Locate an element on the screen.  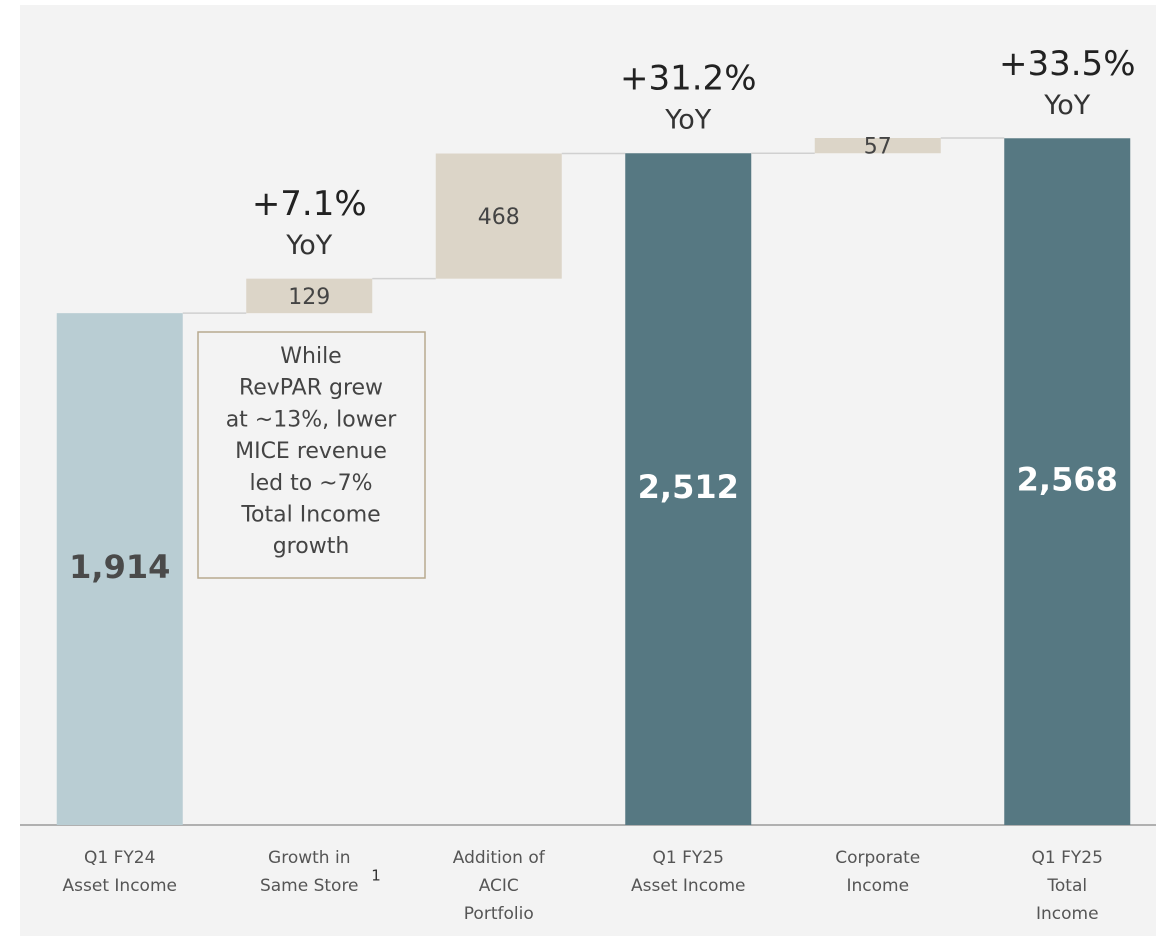
annotation-percent: +31.2% is located at coordinates (688, 79).